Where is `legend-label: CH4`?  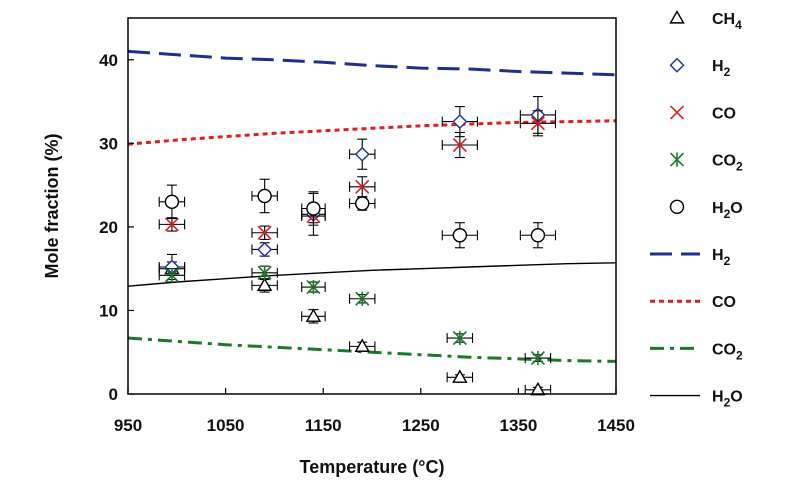 legend-label: CH4 is located at coordinates (727, 21).